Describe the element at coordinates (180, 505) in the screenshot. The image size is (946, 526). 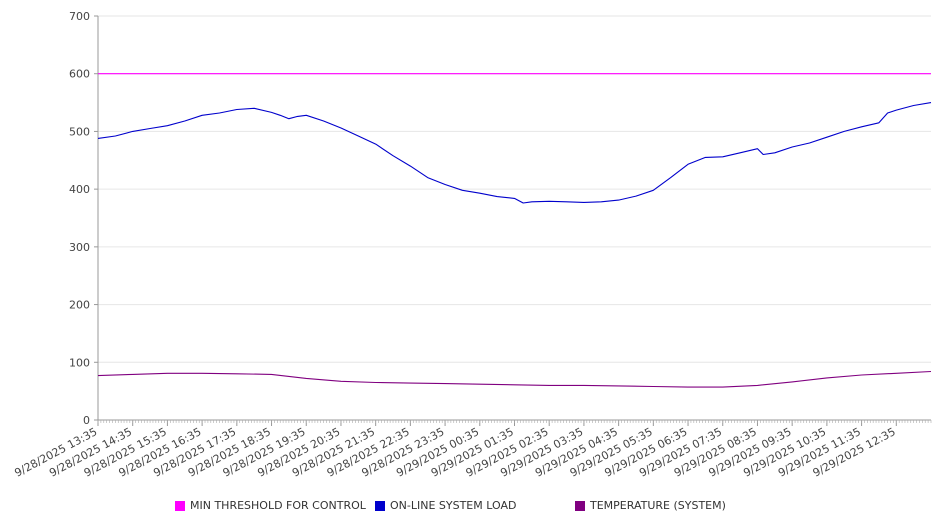
I see `legend-swatch-min-threshold` at that location.